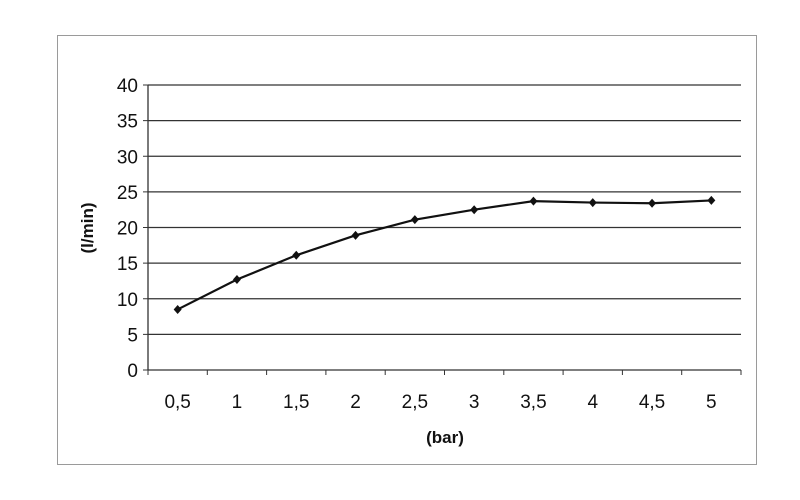  I want to click on x-tick-label: 4,5, so click(652, 402).